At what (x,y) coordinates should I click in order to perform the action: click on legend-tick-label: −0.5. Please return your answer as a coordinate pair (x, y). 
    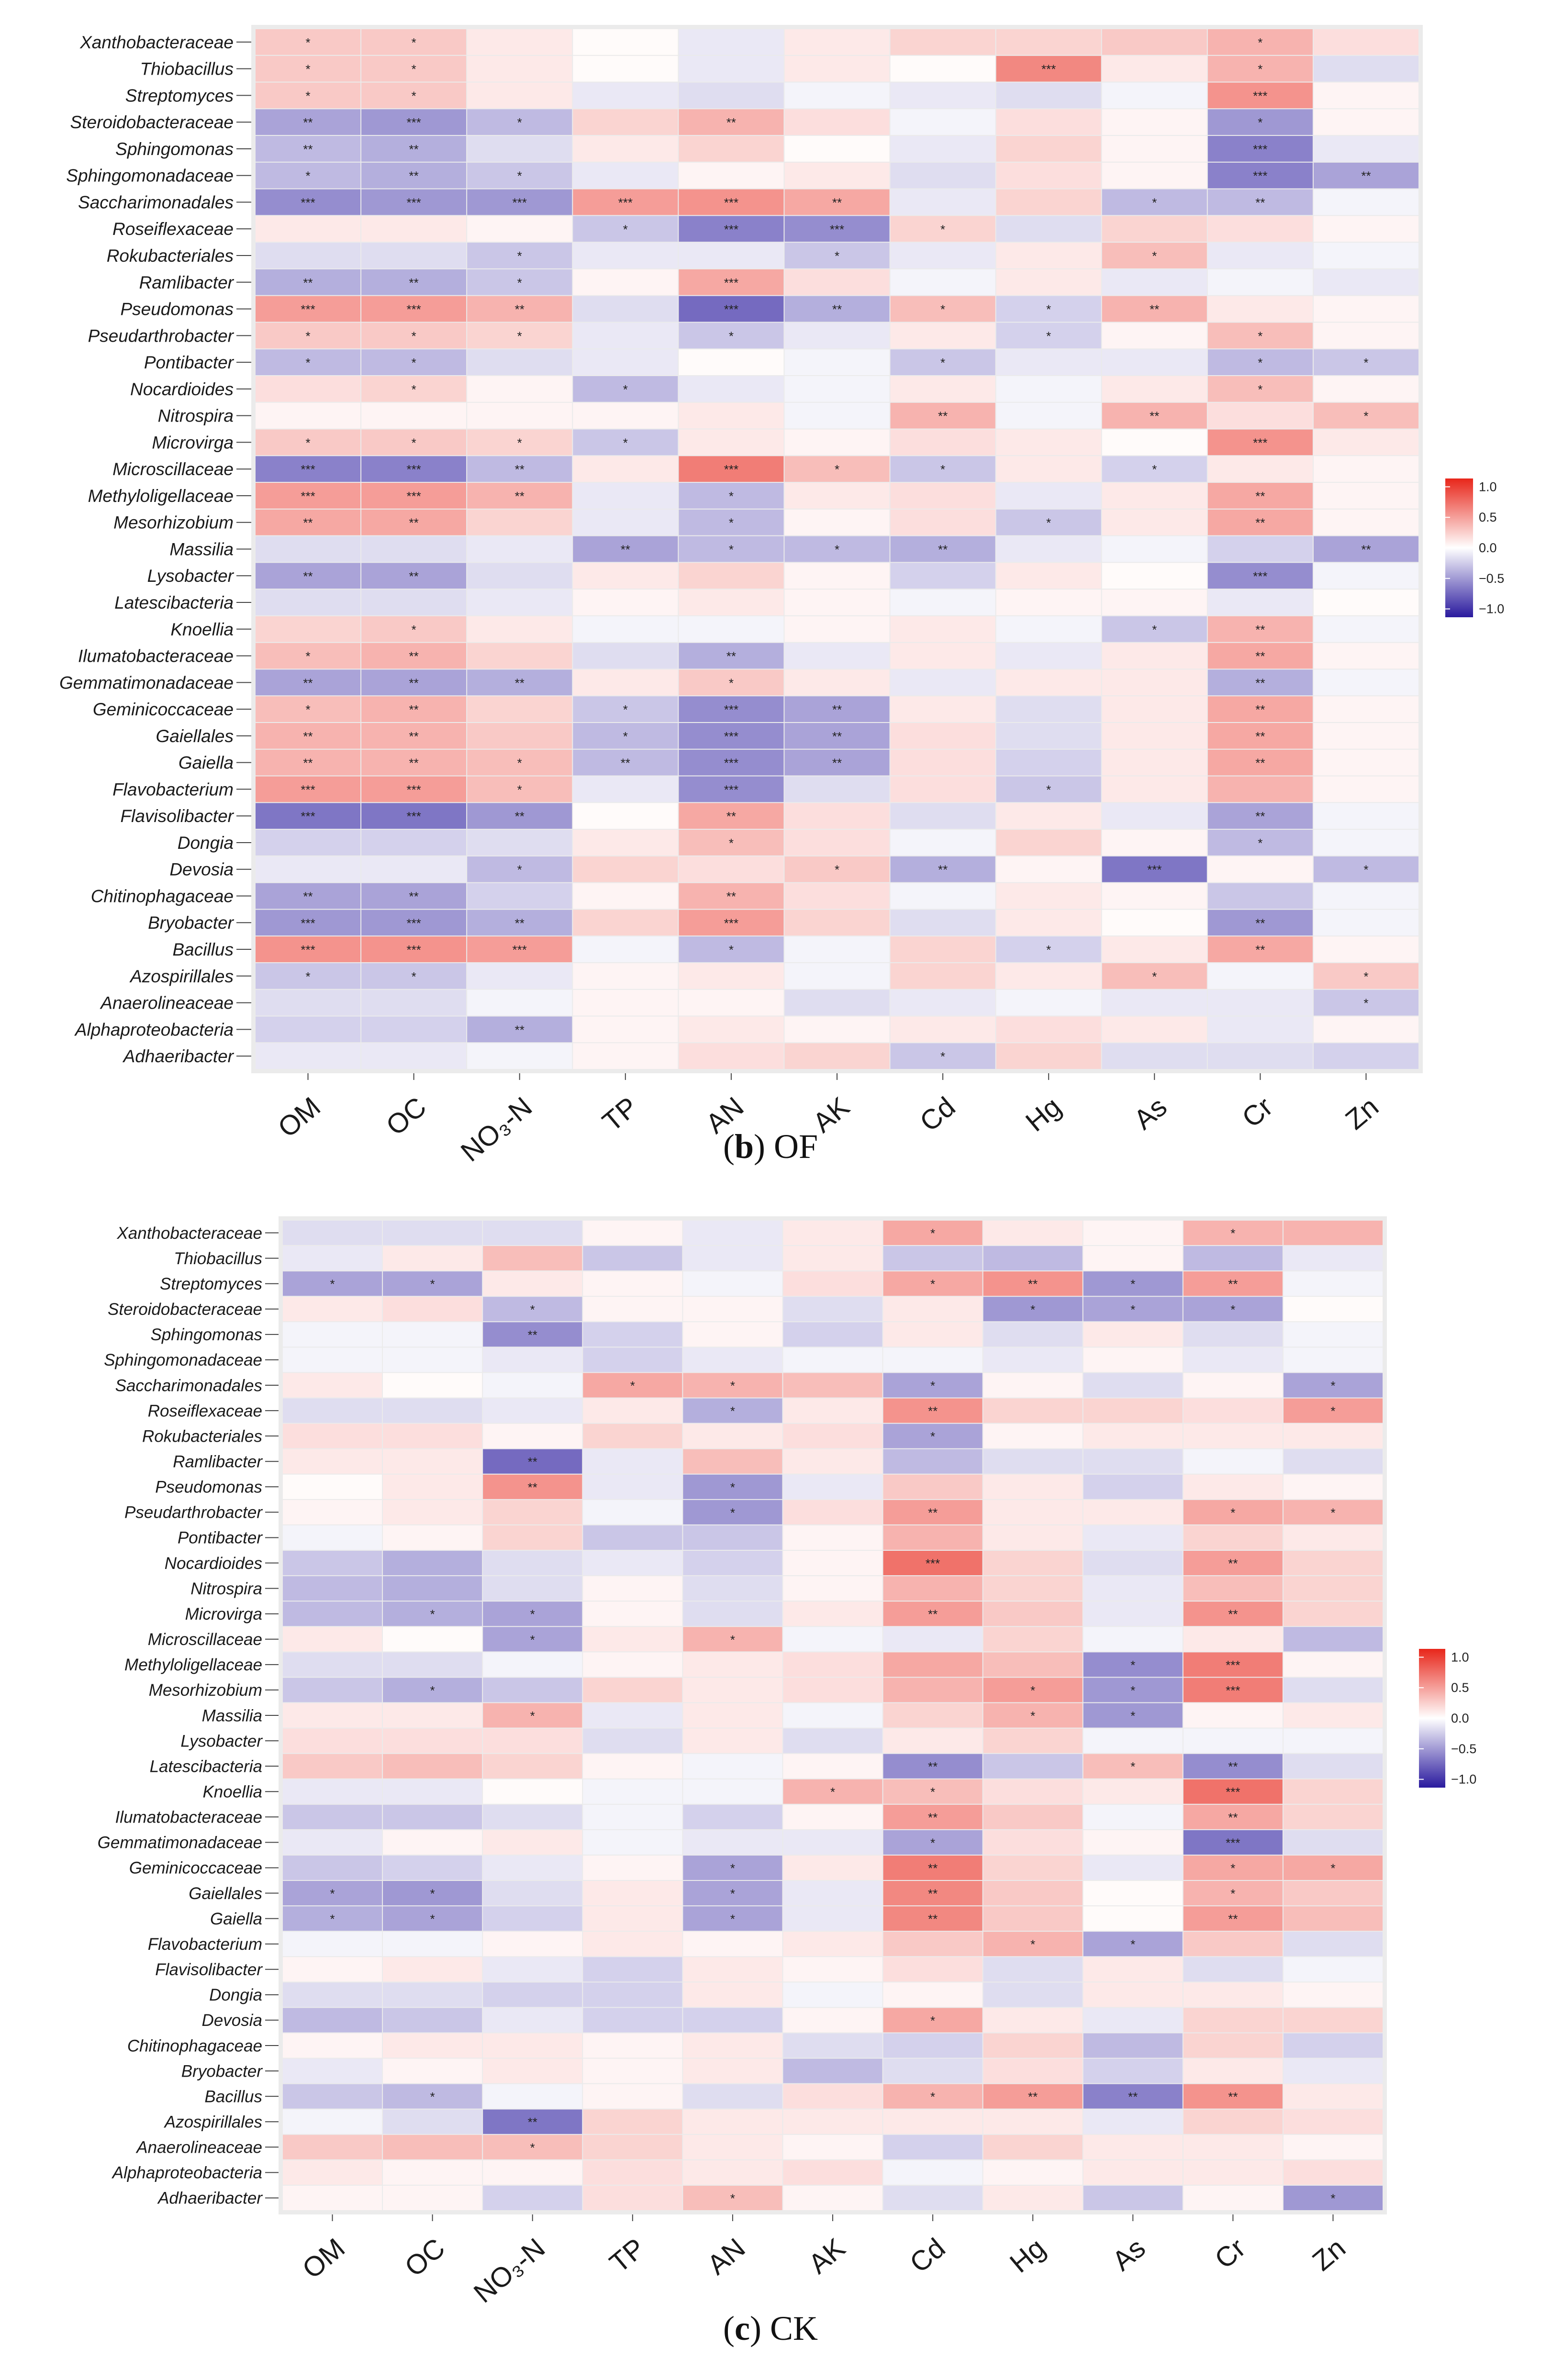
    Looking at the image, I should click on (1491, 578).